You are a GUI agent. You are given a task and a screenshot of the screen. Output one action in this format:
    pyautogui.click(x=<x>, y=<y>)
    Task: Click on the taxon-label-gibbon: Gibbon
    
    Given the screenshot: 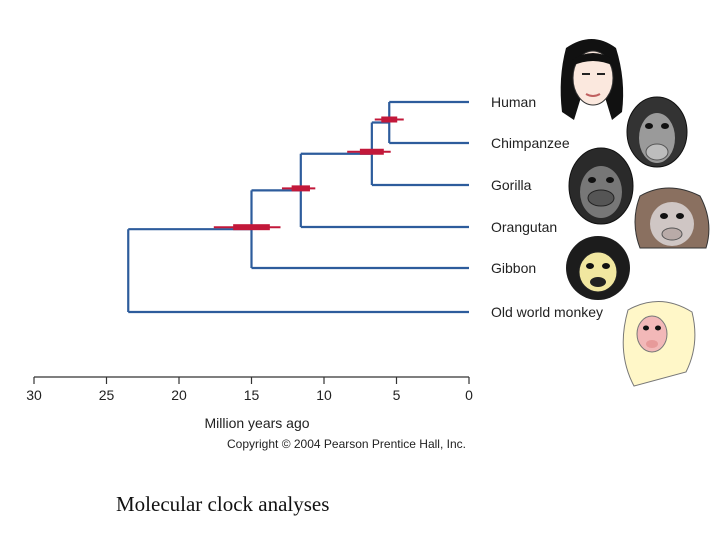 What is the action you would take?
    pyautogui.click(x=513, y=268)
    